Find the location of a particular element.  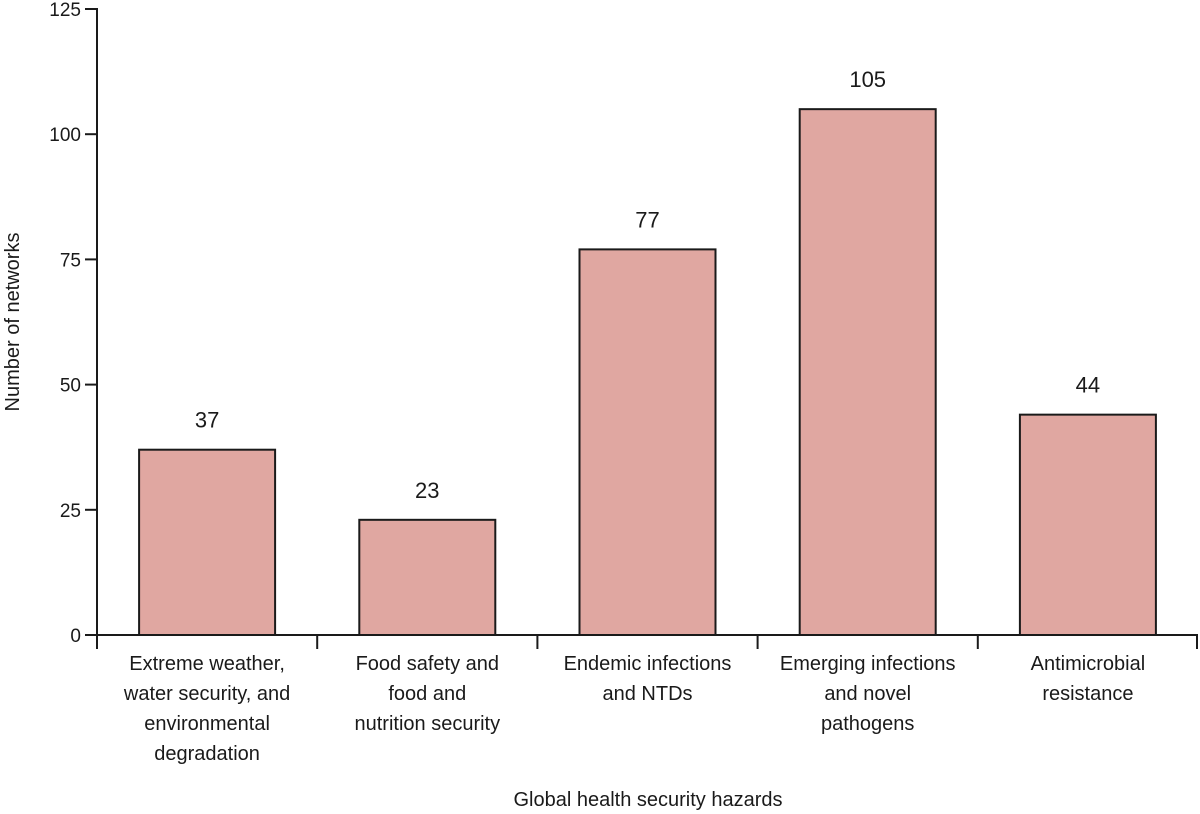

category-label-line: nutrition security is located at coordinates (427, 724).